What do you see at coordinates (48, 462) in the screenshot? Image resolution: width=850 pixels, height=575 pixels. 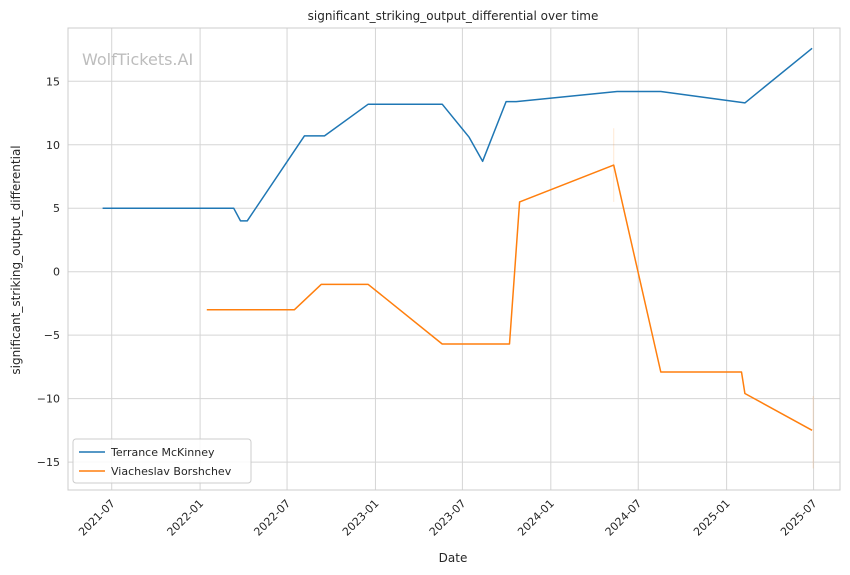 I see `y-tick-label: −15` at bounding box center [48, 462].